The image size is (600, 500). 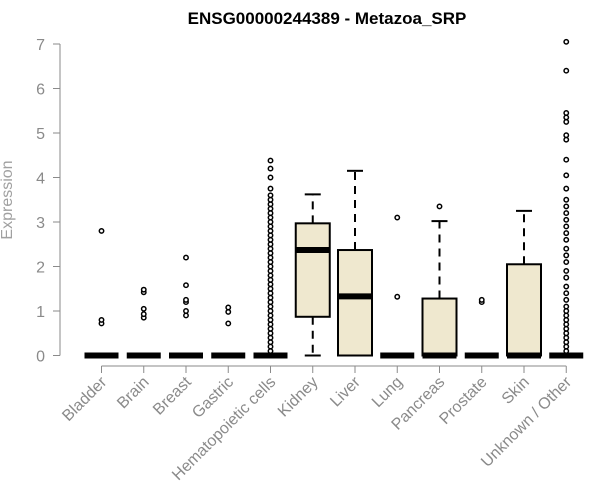 I want to click on y-axis: 0 1 2 3 4 5 6 7, so click(x=48, y=201).